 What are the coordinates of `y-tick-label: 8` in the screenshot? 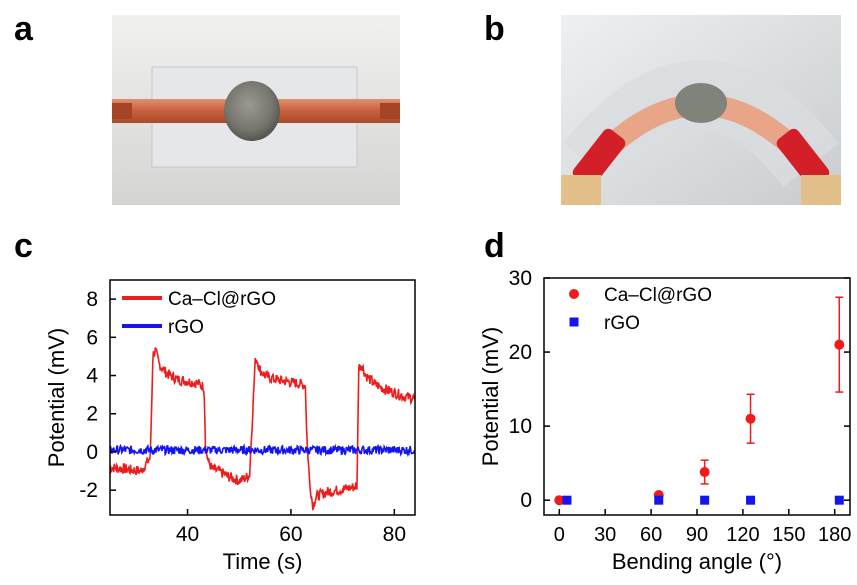 It's located at (92, 299).